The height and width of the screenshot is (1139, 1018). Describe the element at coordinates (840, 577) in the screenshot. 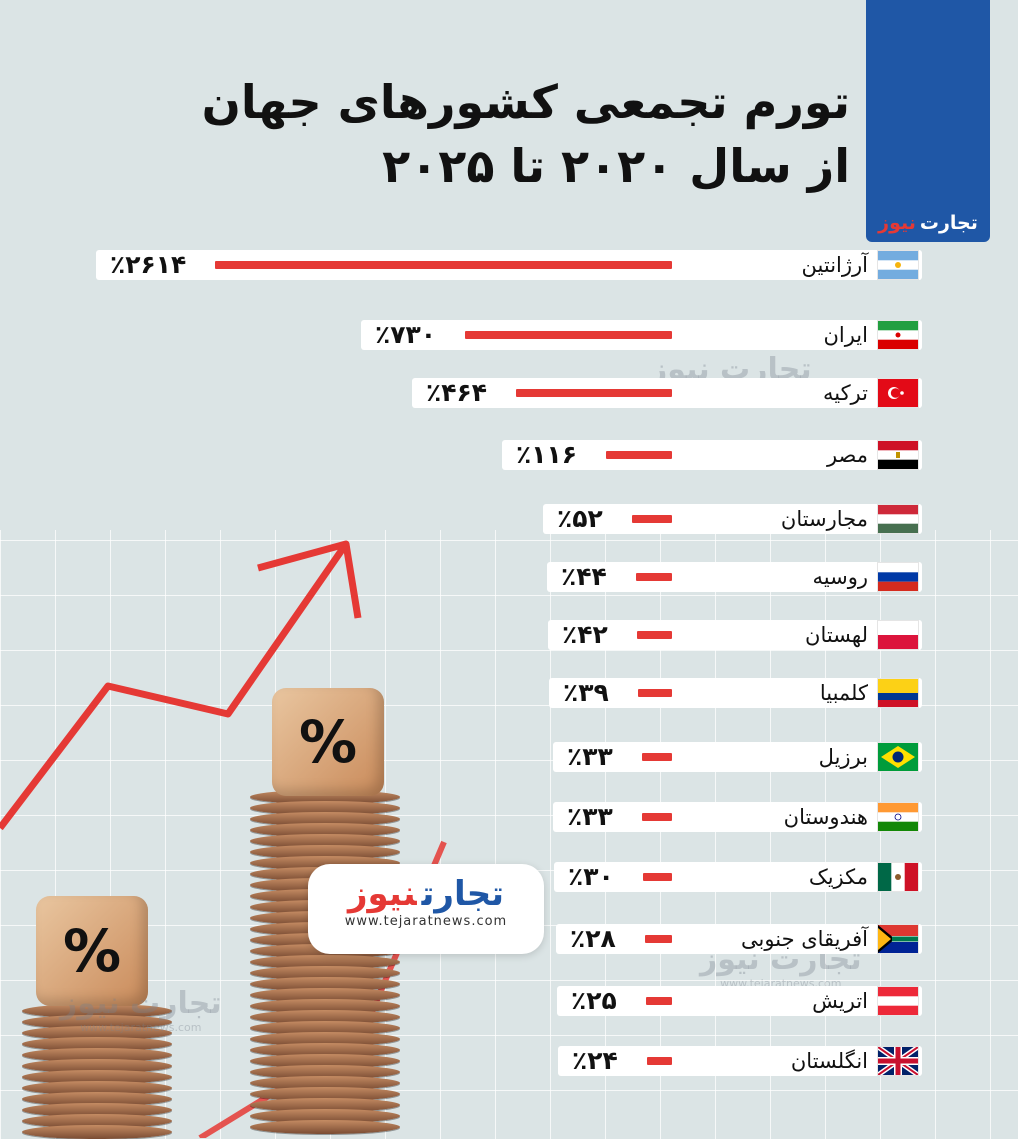

I see `category-label: روسیه` at that location.